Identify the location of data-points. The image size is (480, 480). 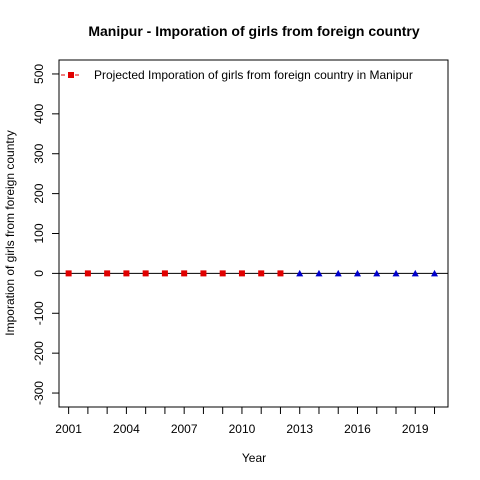
(252, 273).